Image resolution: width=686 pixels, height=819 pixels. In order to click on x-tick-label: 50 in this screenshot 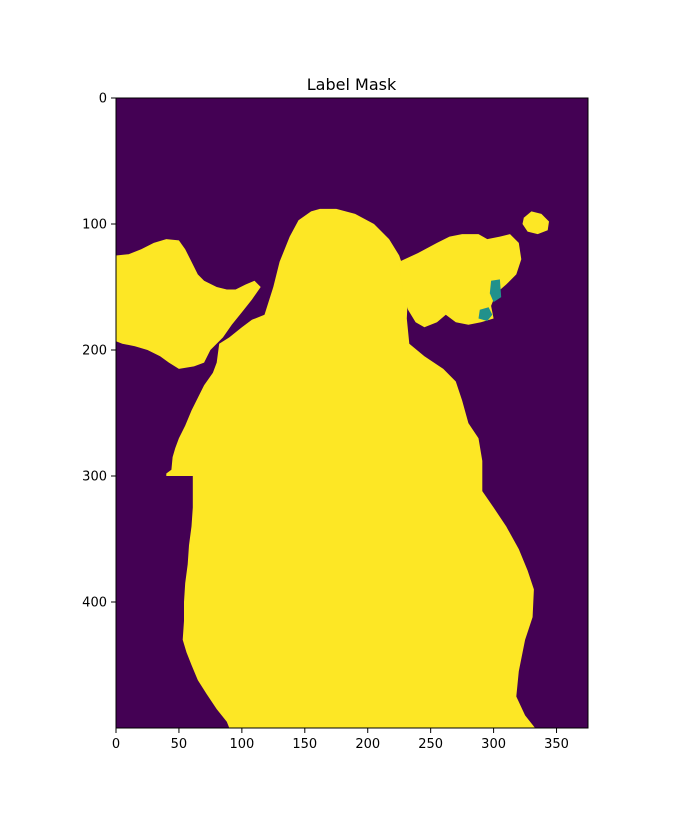, I will do `click(179, 744)`.